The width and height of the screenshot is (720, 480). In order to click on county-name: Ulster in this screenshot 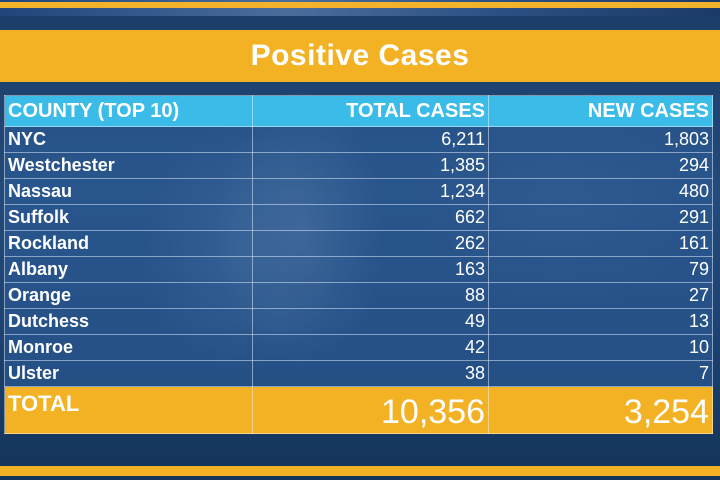, I will do `click(128, 373)`.